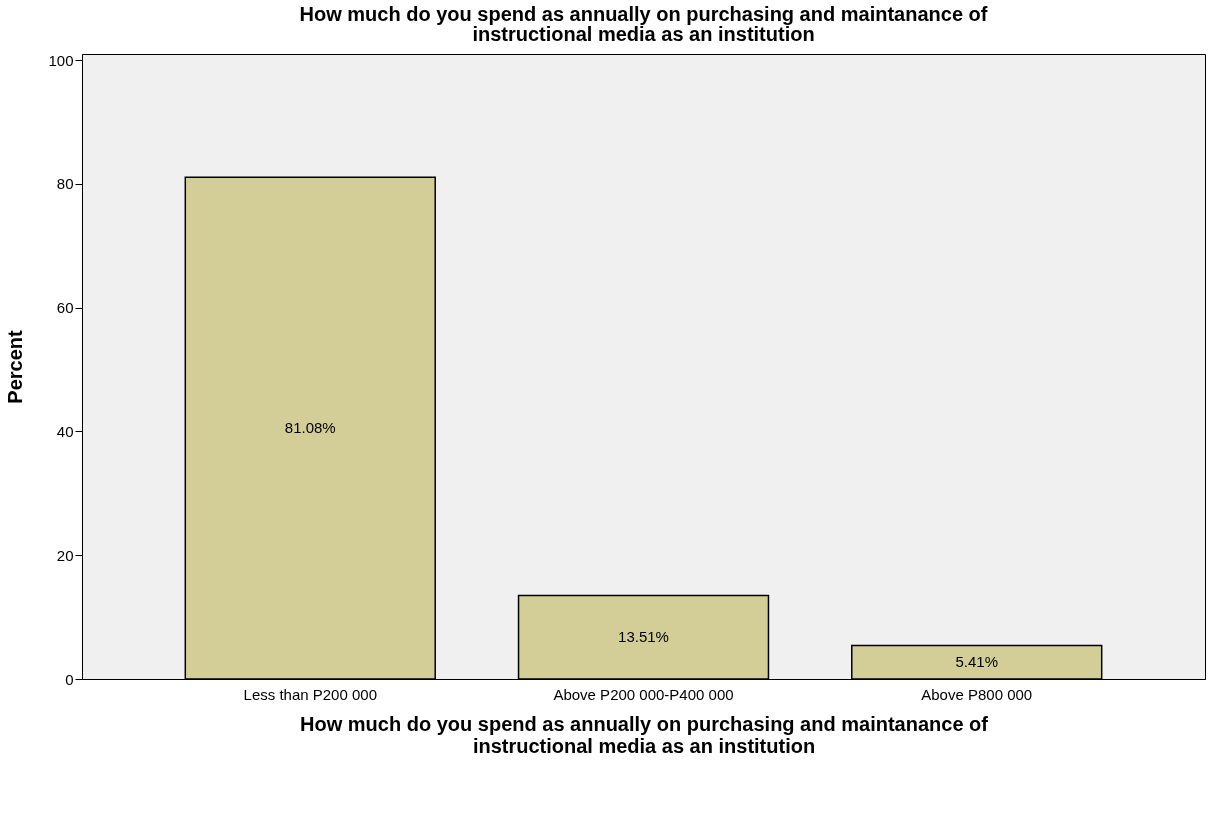 Image resolution: width=1221 pixels, height=826 pixels. Describe the element at coordinates (977, 694) in the screenshot. I see `x-tick-label: Above P800 000` at that location.